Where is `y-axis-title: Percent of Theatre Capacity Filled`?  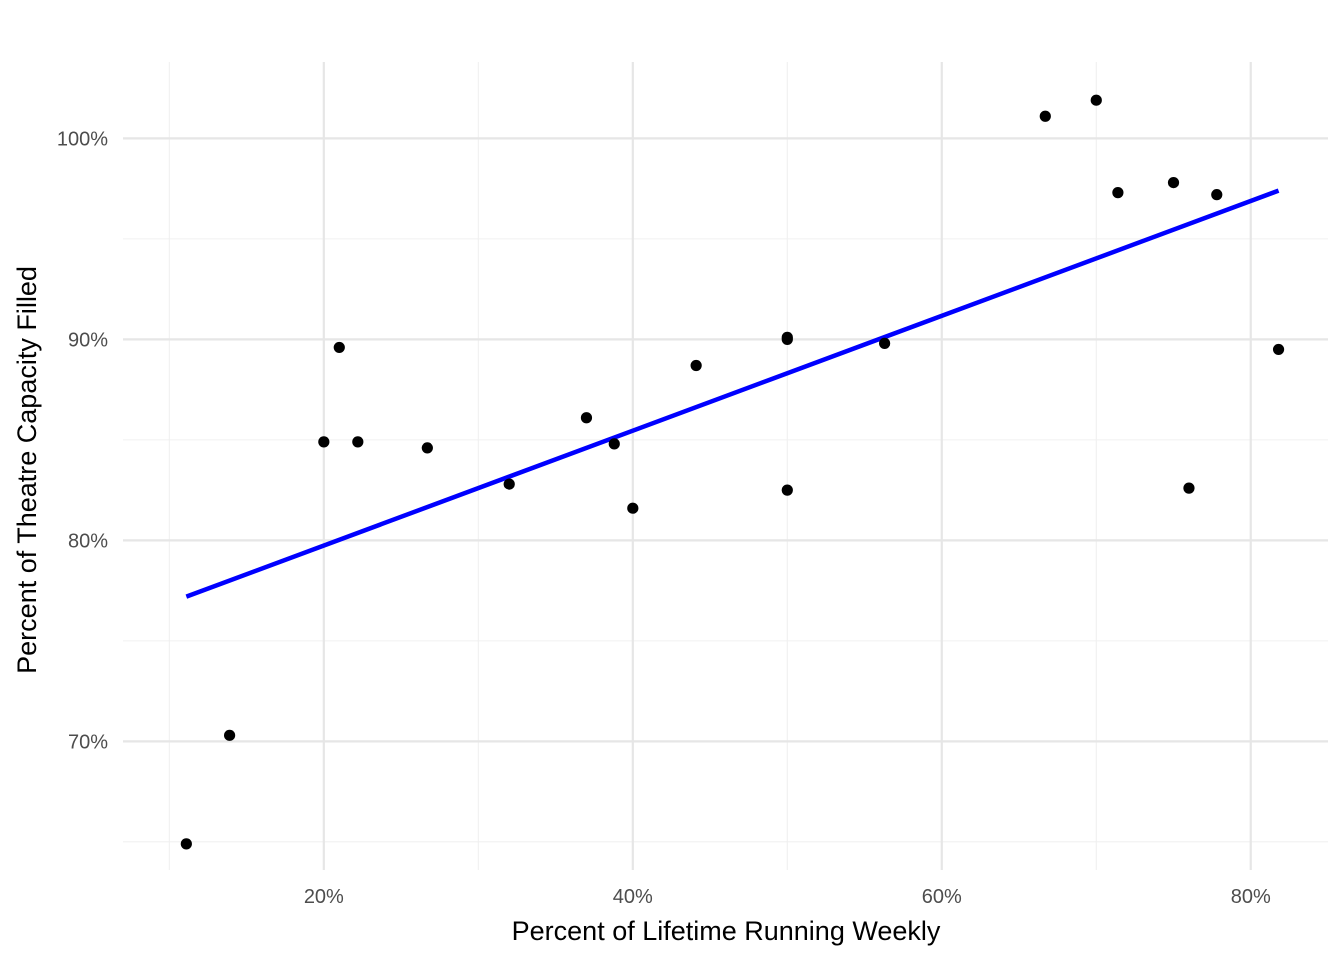 y-axis-title: Percent of Theatre Capacity Filled is located at coordinates (27, 470).